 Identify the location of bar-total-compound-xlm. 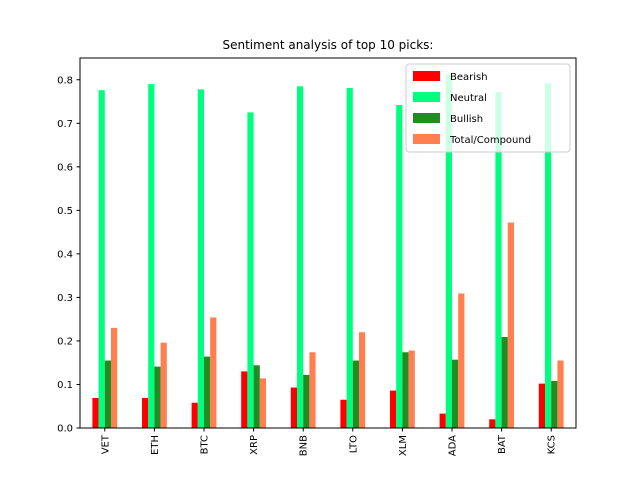
(411, 389).